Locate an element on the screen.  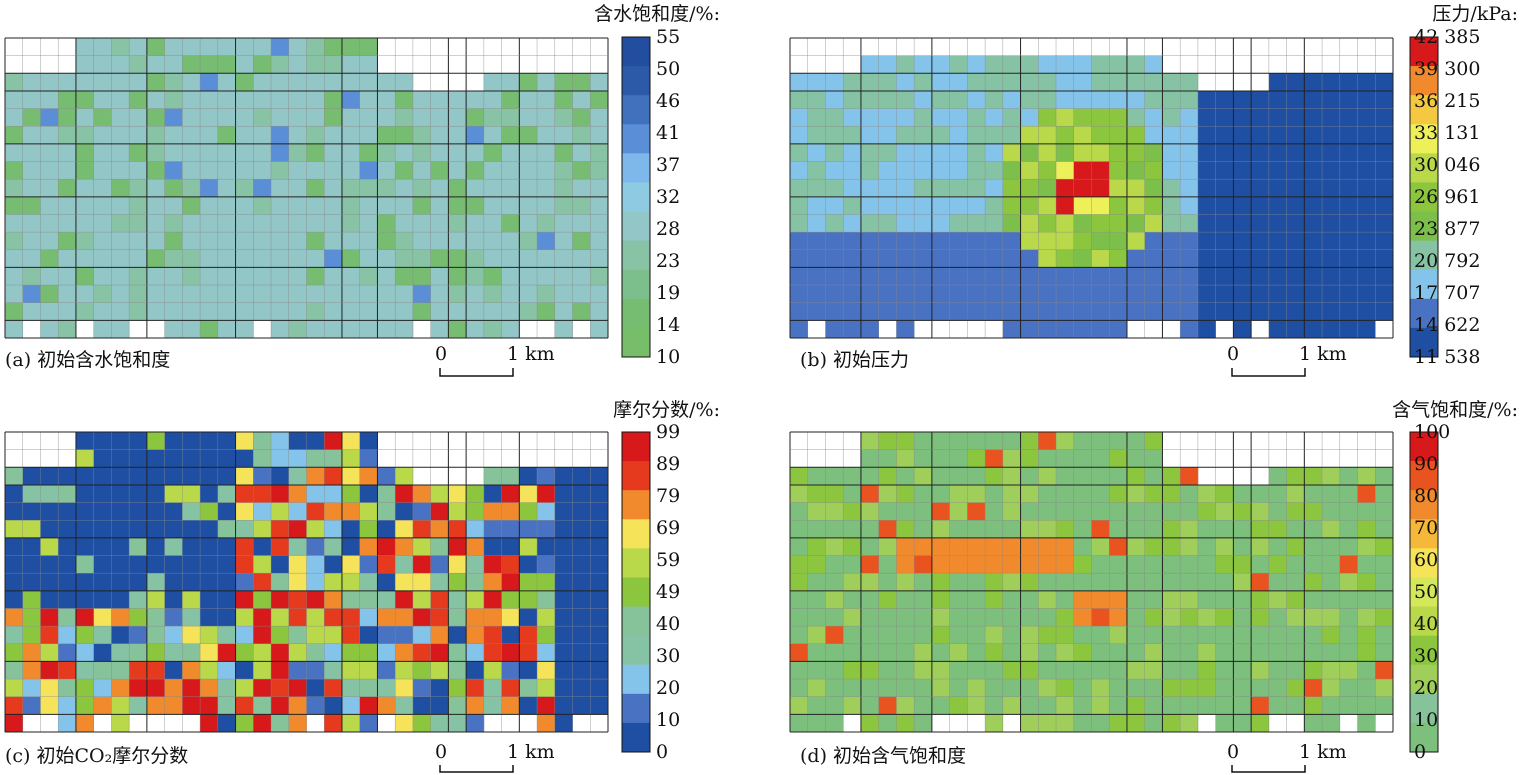
colorbar-segment is located at coordinates (1424, 708).